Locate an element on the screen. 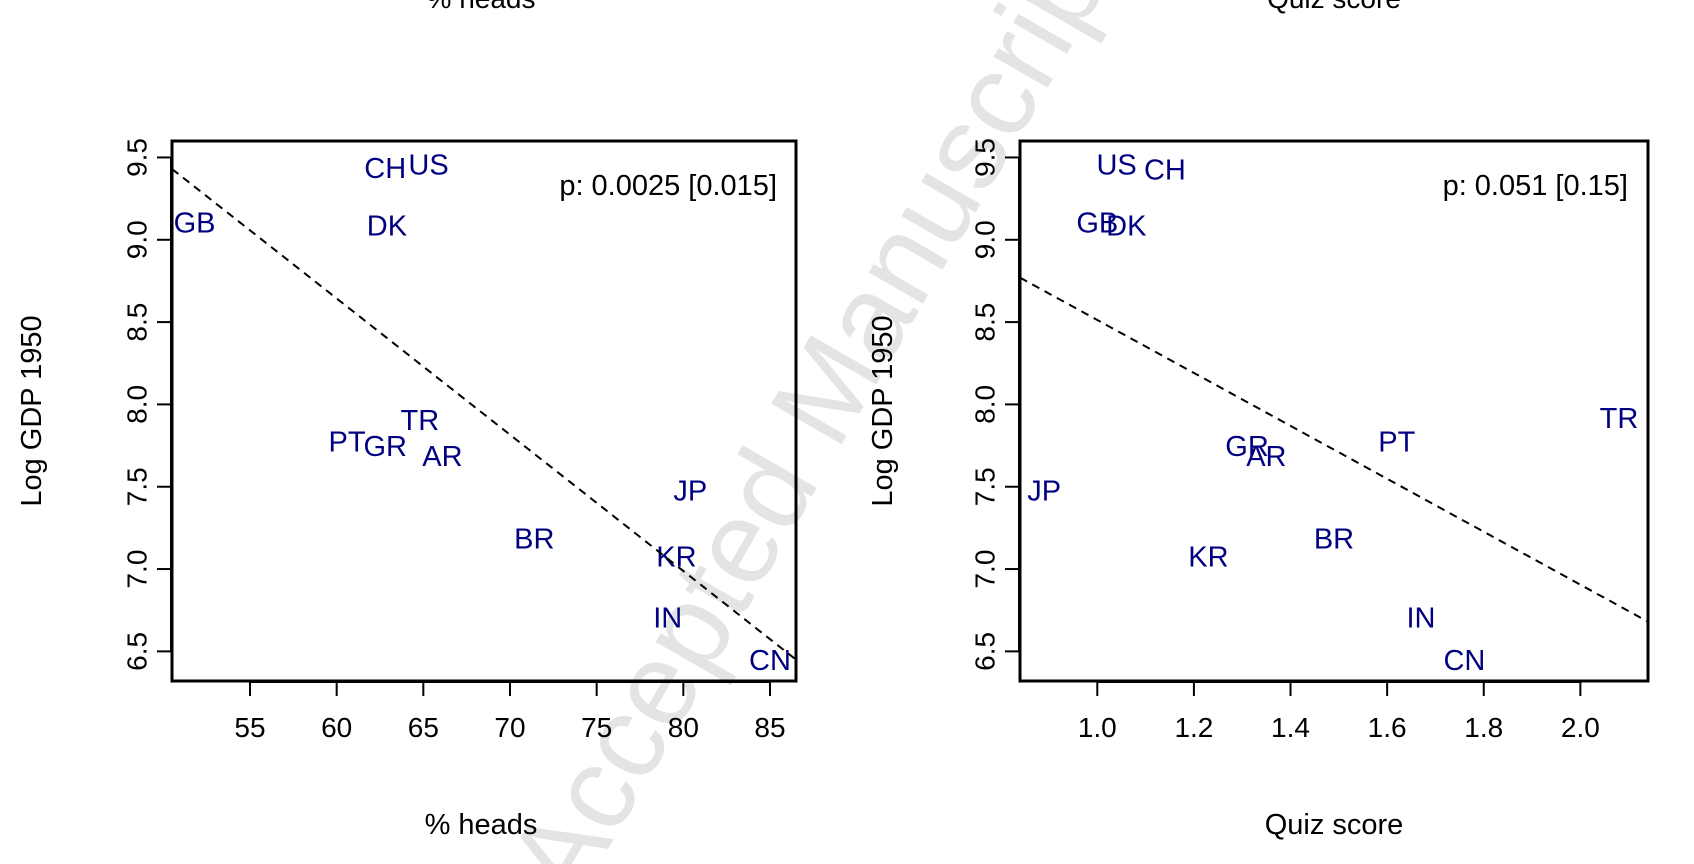  left-point-pt: PT is located at coordinates (347, 442).